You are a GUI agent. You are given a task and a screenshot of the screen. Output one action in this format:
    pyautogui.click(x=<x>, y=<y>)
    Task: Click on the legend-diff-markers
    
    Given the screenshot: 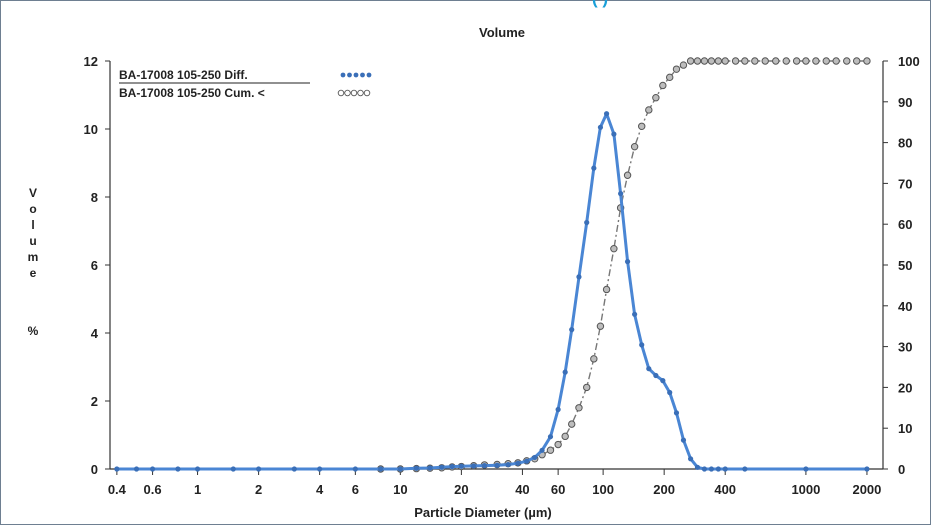 What is the action you would take?
    pyautogui.click(x=356, y=75)
    